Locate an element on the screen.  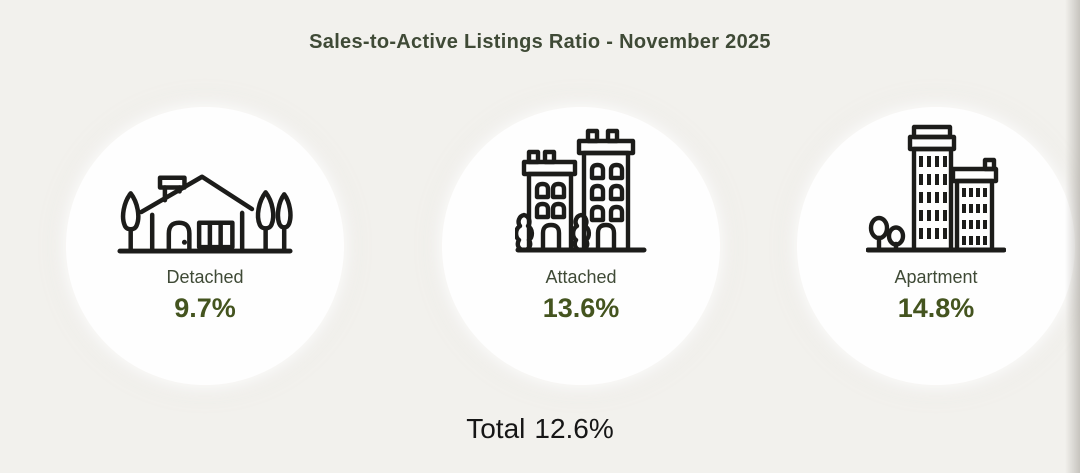
category-label-attached: Attached is located at coordinates (581, 277).